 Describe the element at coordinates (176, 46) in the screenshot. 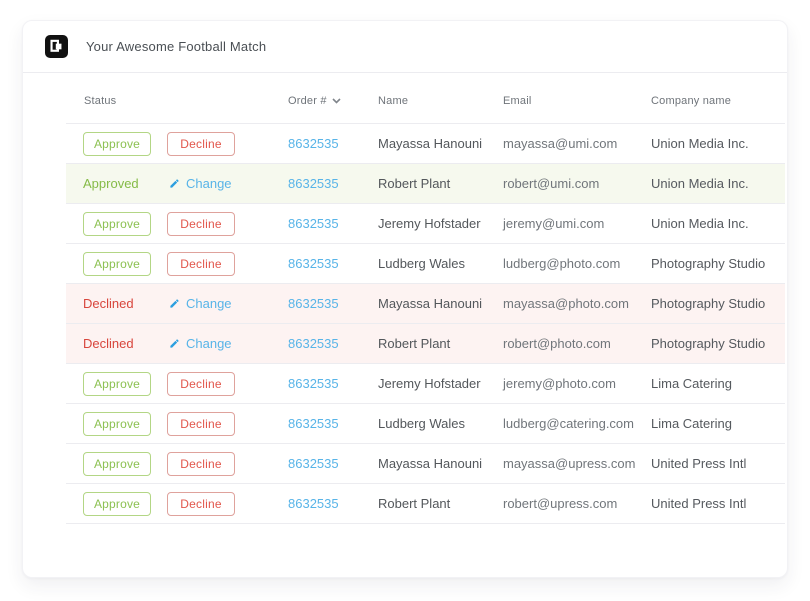

I see `page-title: Your Awesome Football Match` at that location.